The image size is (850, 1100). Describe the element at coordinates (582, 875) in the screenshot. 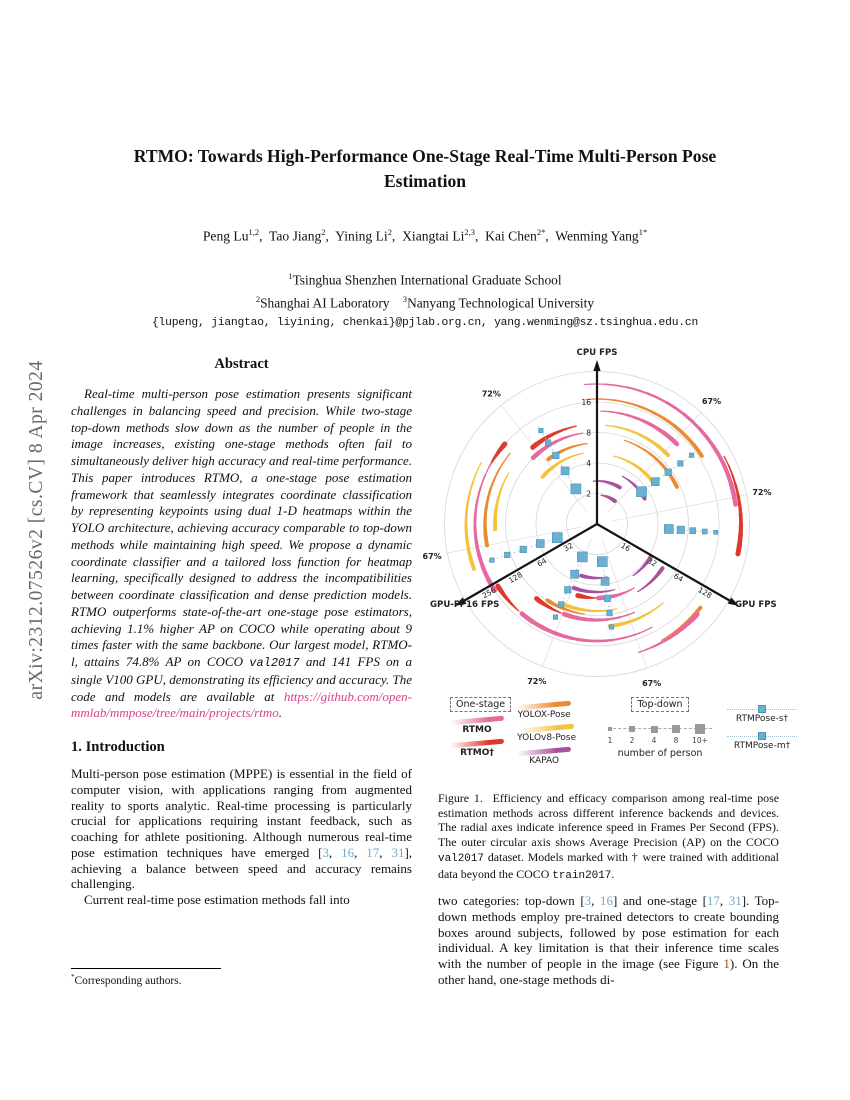

I see `code-text: train2017` at that location.